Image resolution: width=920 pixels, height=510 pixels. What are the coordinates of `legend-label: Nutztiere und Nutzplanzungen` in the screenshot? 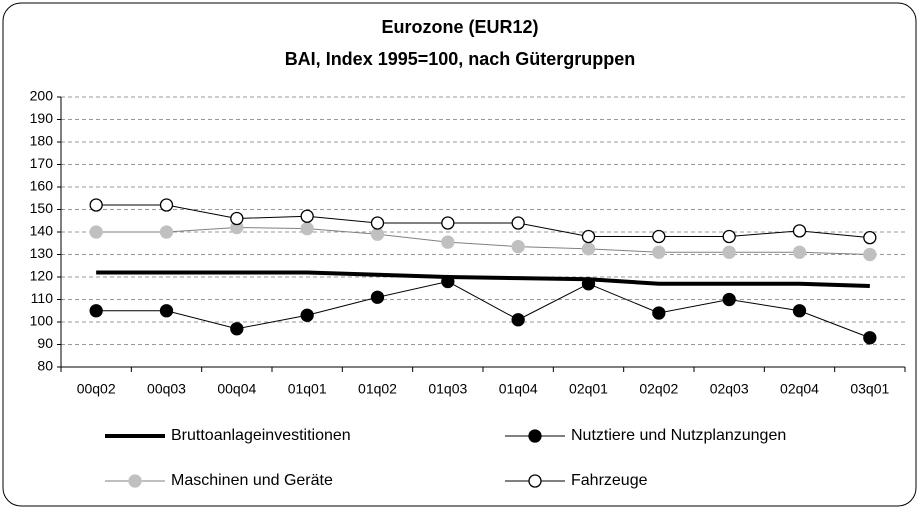 It's located at (678, 435).